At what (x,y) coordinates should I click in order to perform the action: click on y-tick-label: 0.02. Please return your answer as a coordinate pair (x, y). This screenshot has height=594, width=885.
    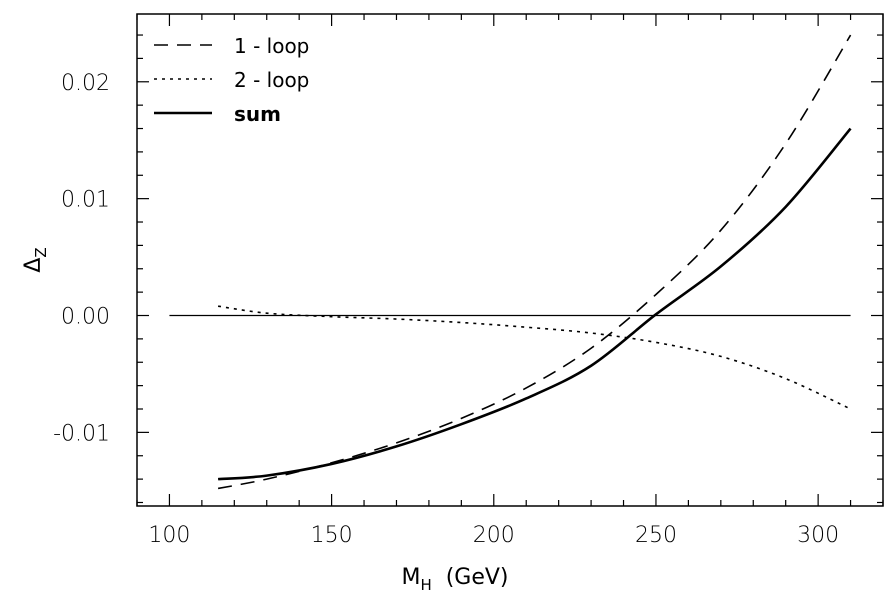
    Looking at the image, I should click on (85, 83).